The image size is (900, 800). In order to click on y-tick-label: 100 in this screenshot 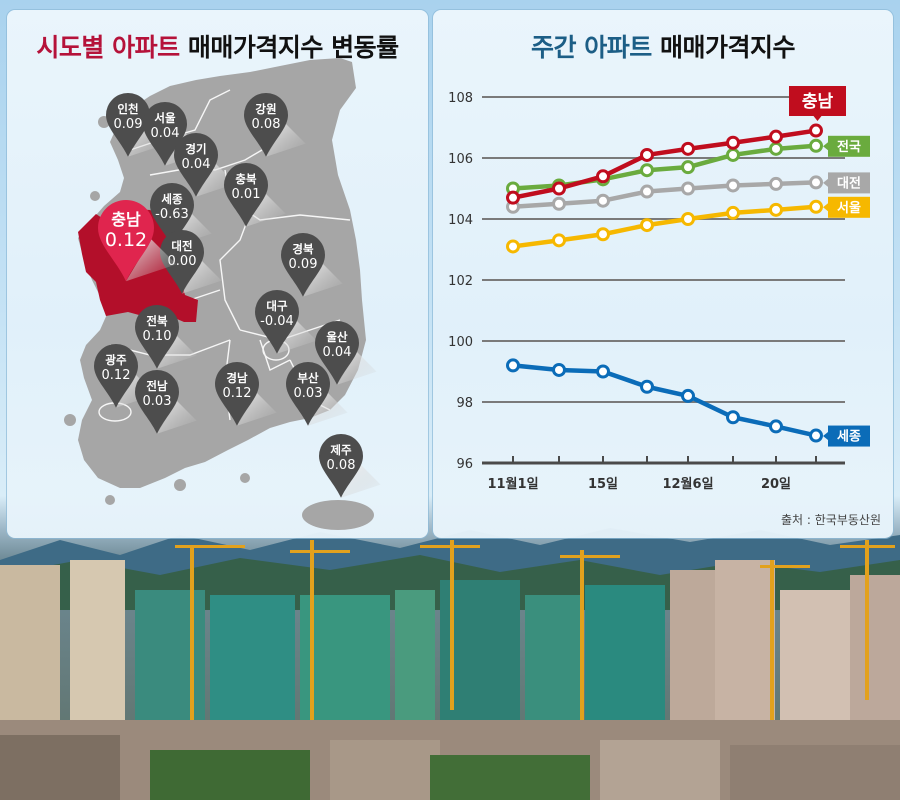, I will do `click(460, 342)`.